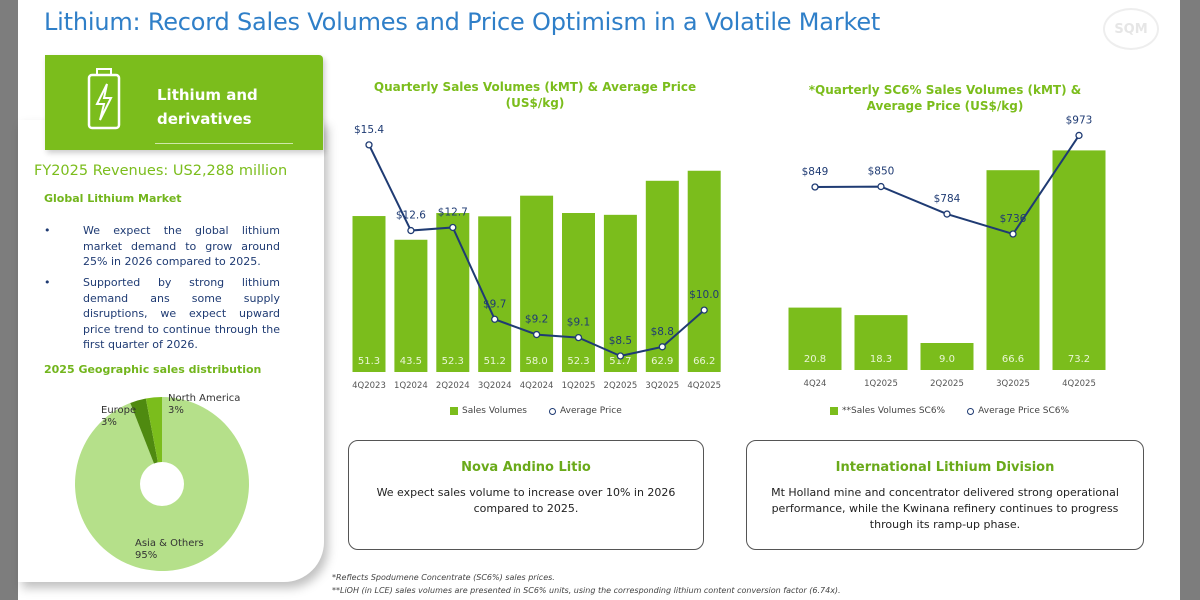 The image size is (1200, 600). Describe the element at coordinates (1013, 359) in the screenshot. I see `bar-label: 66.6` at that location.